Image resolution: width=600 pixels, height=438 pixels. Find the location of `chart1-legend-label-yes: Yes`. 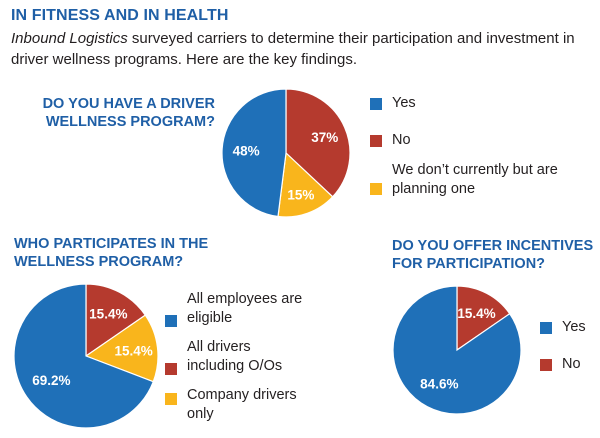

chart1-legend-label-yes: Yes is located at coordinates (404, 103).